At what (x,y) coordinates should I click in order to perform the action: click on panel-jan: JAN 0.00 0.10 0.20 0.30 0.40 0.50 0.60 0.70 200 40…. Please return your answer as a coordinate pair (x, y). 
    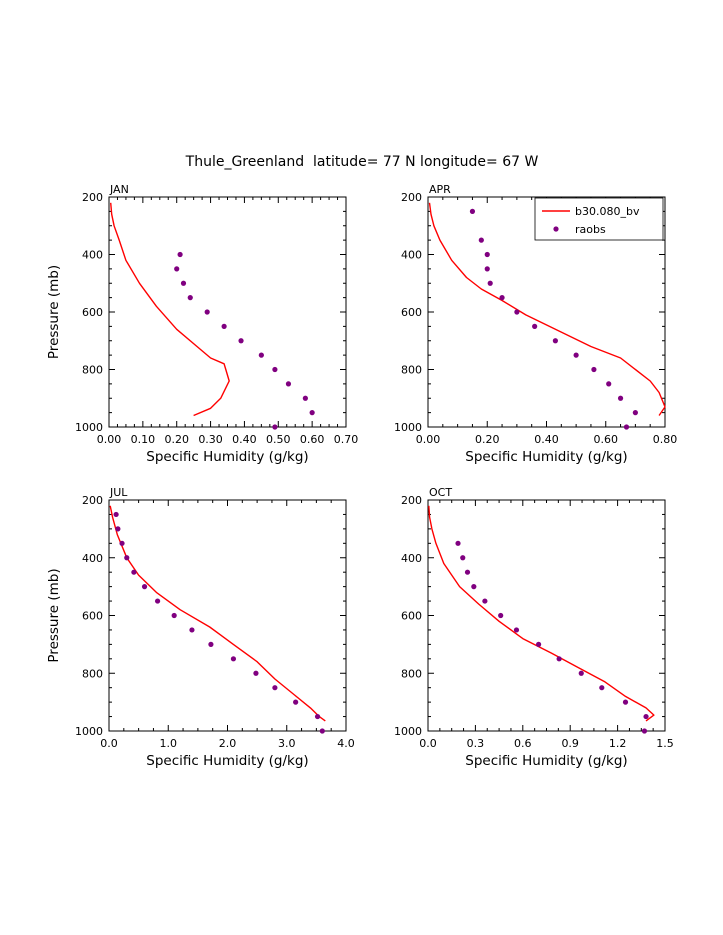
    Looking at the image, I should click on (202, 324).